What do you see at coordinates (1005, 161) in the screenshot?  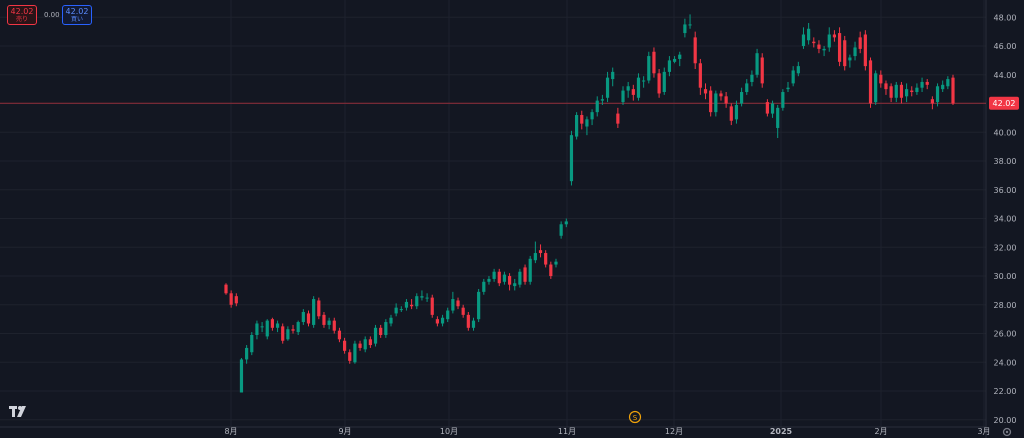 I see `y-tick-label: 38.00` at bounding box center [1005, 161].